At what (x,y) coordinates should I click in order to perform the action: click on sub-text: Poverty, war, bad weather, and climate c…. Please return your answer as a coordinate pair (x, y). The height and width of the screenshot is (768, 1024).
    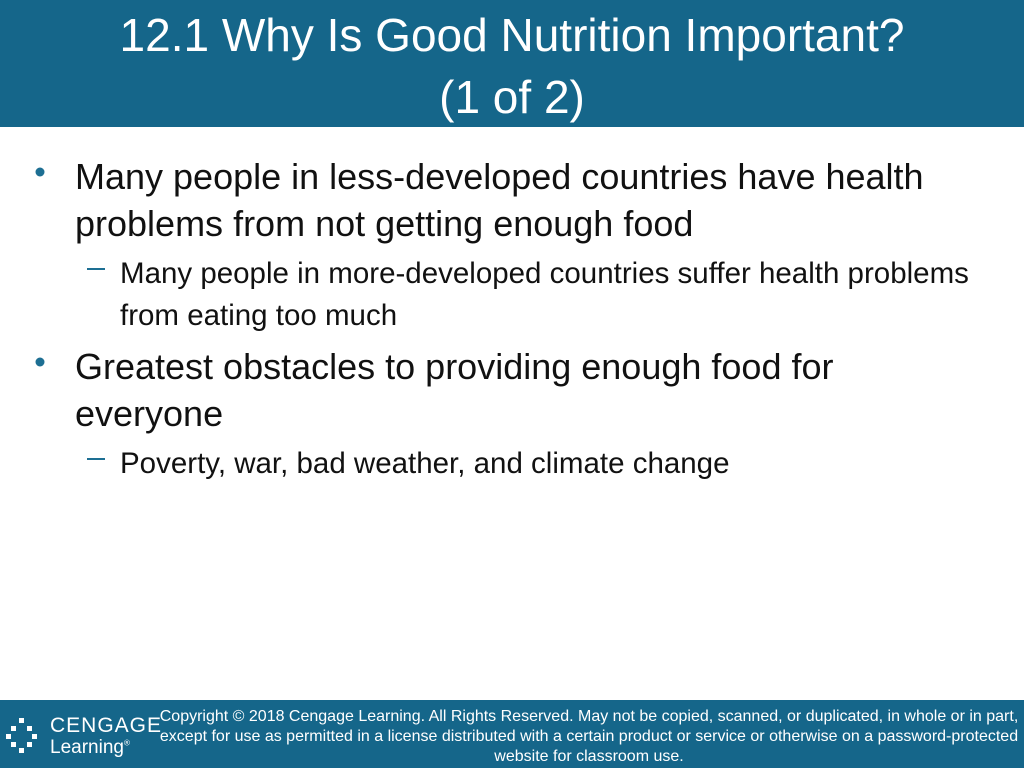
    Looking at the image, I should click on (425, 463).